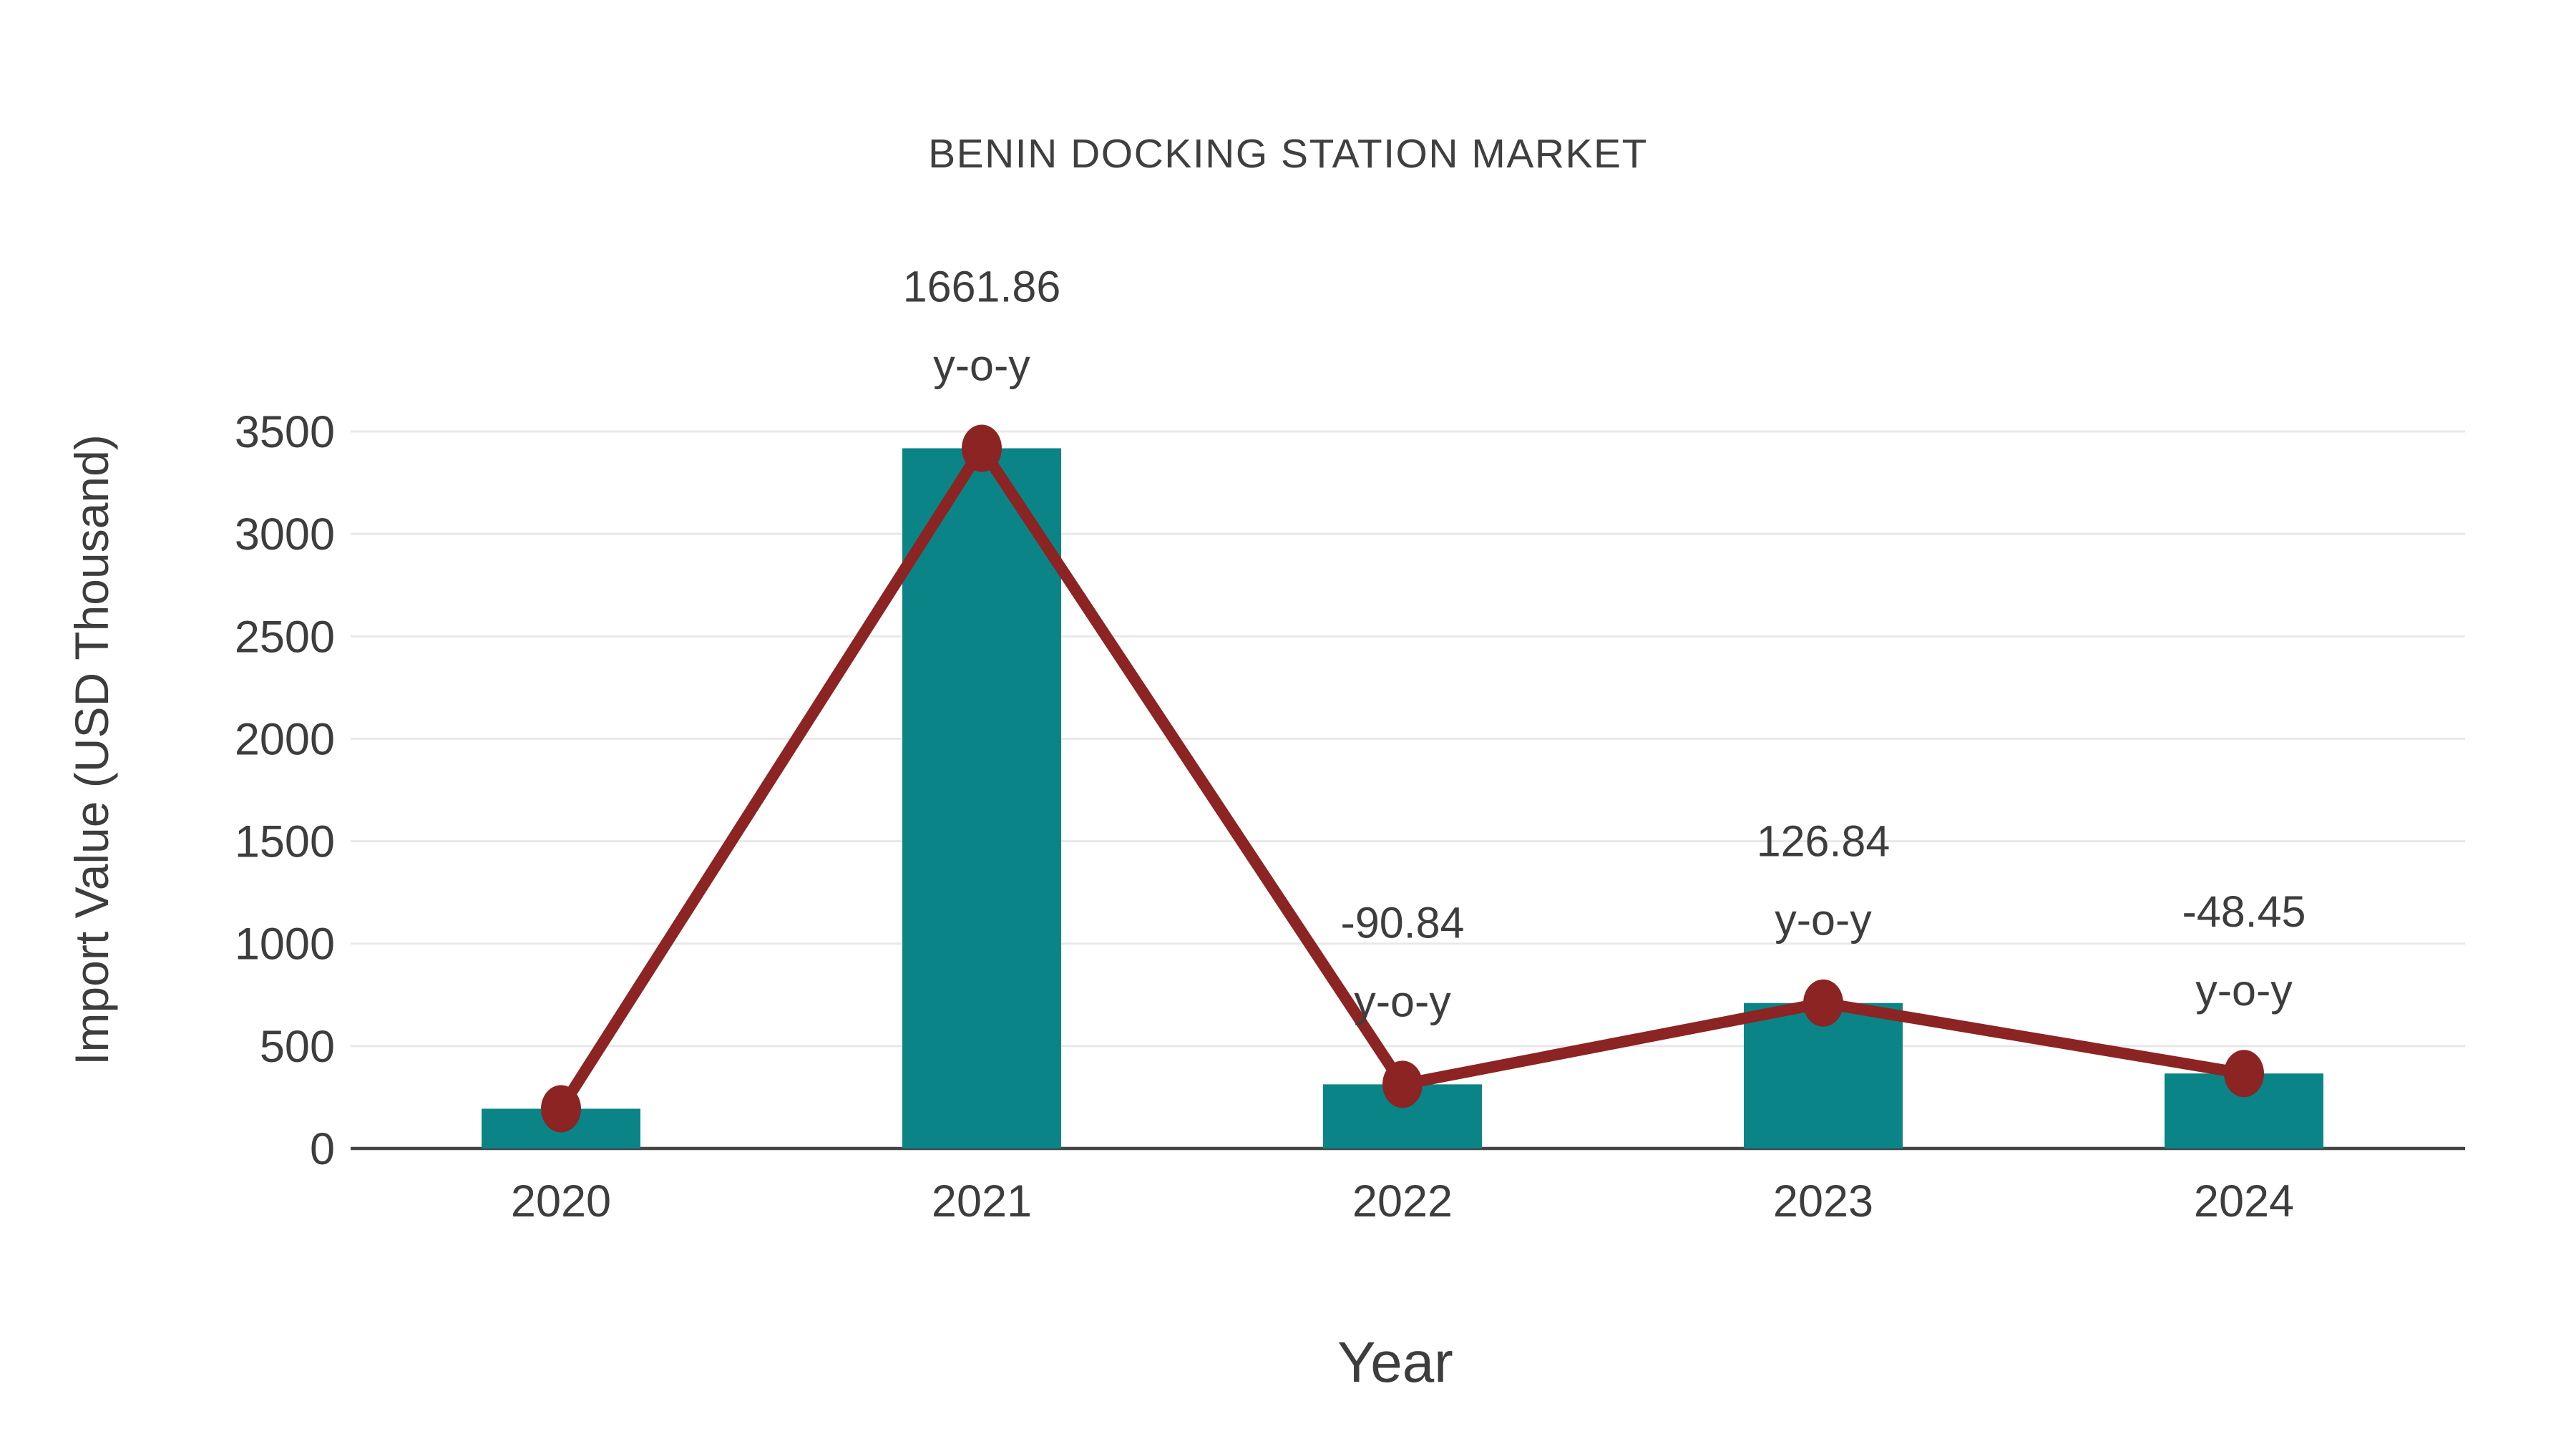 The width and height of the screenshot is (2576, 1449). What do you see at coordinates (1288, 154) in the screenshot?
I see `chart-title: BENIN DOCKING STATION MARKET` at bounding box center [1288, 154].